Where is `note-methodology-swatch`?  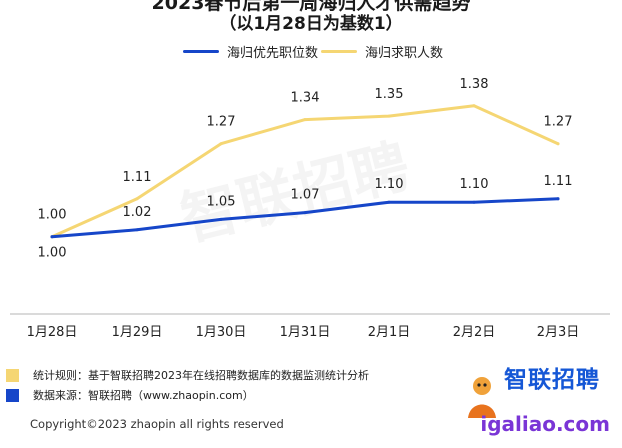
note-methodology-swatch is located at coordinates (12, 375).